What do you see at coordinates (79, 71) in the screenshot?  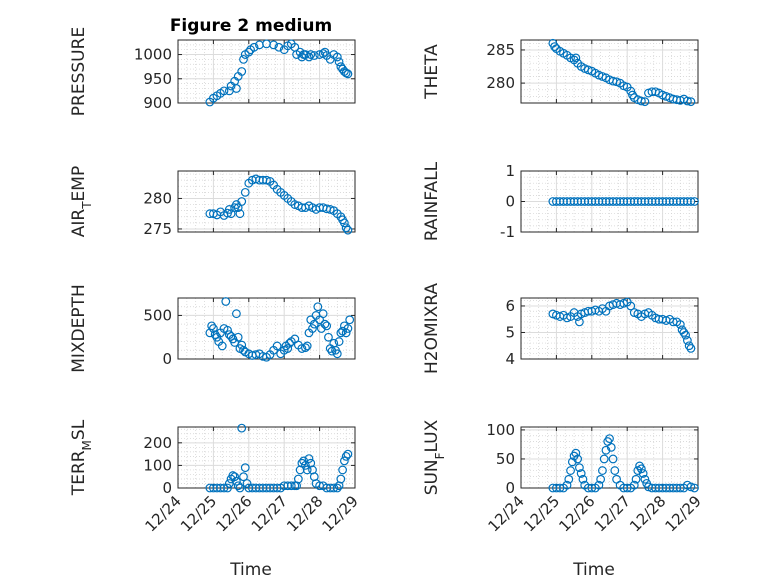 I see `y-axis-label-pressure: PRESSURE` at bounding box center [79, 71].